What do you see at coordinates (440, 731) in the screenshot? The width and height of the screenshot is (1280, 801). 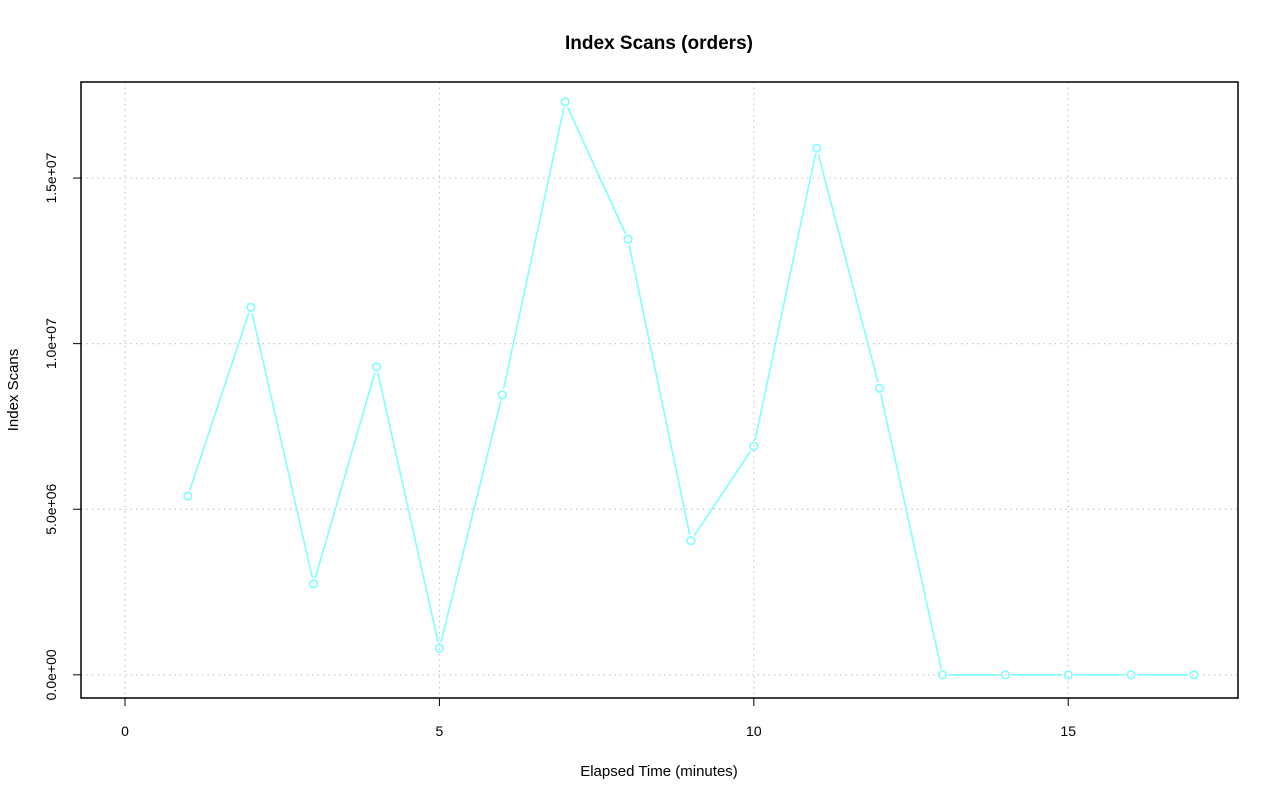 I see `x-tick-label: 5` at bounding box center [440, 731].